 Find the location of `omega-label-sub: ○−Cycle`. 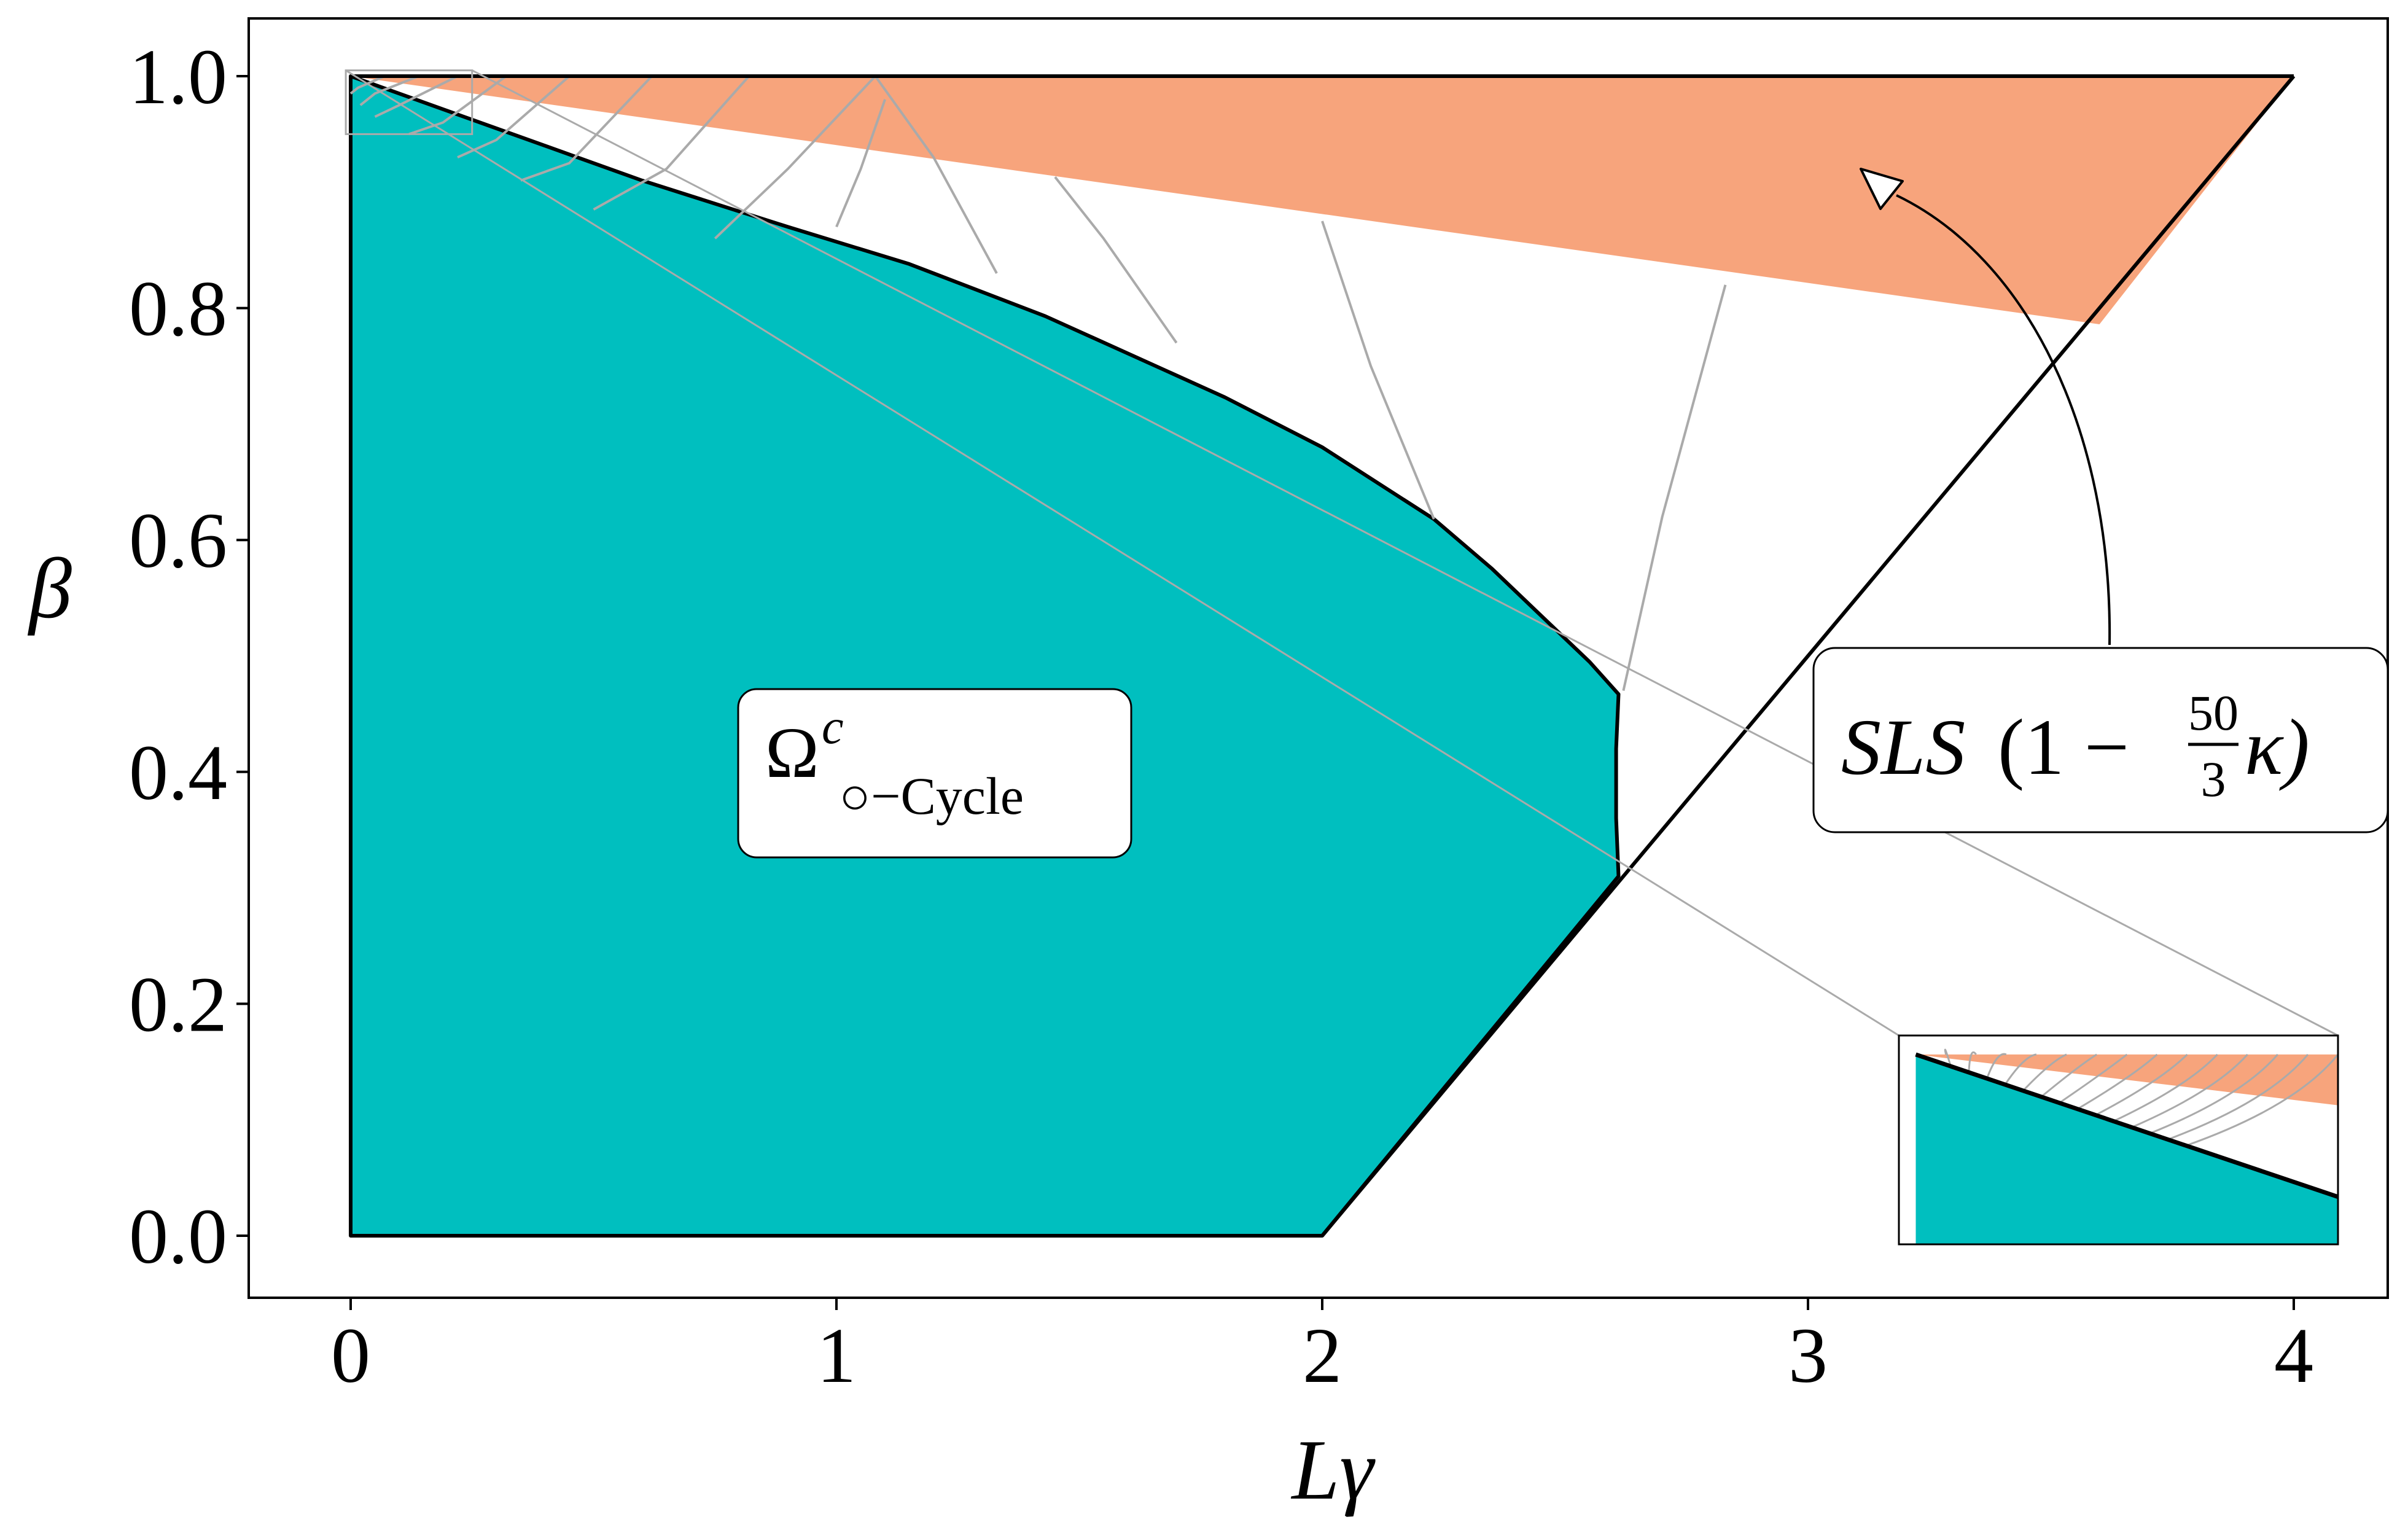

omega-label-sub: ○−Cycle is located at coordinates (931, 795).